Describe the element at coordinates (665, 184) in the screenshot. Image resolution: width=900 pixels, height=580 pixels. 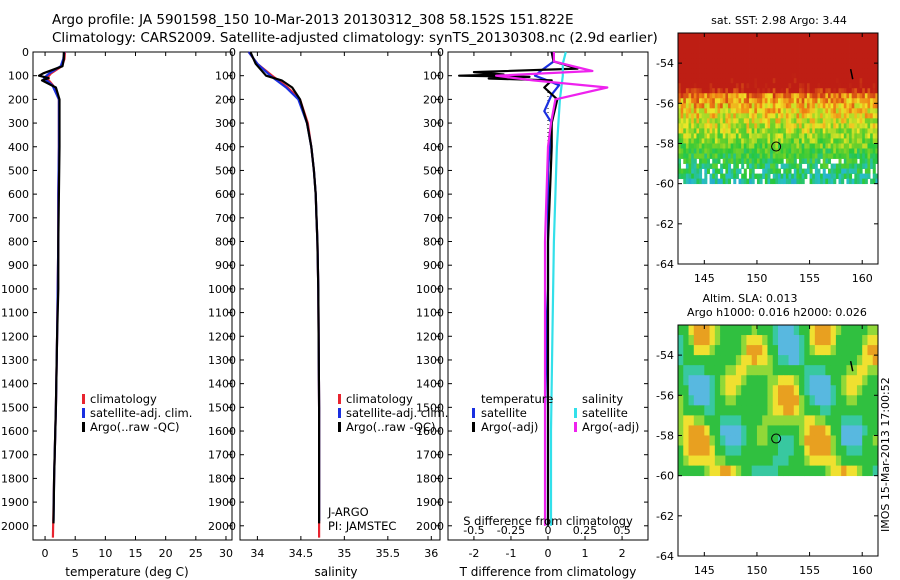
I see `map-y-tick-label: -60` at that location.